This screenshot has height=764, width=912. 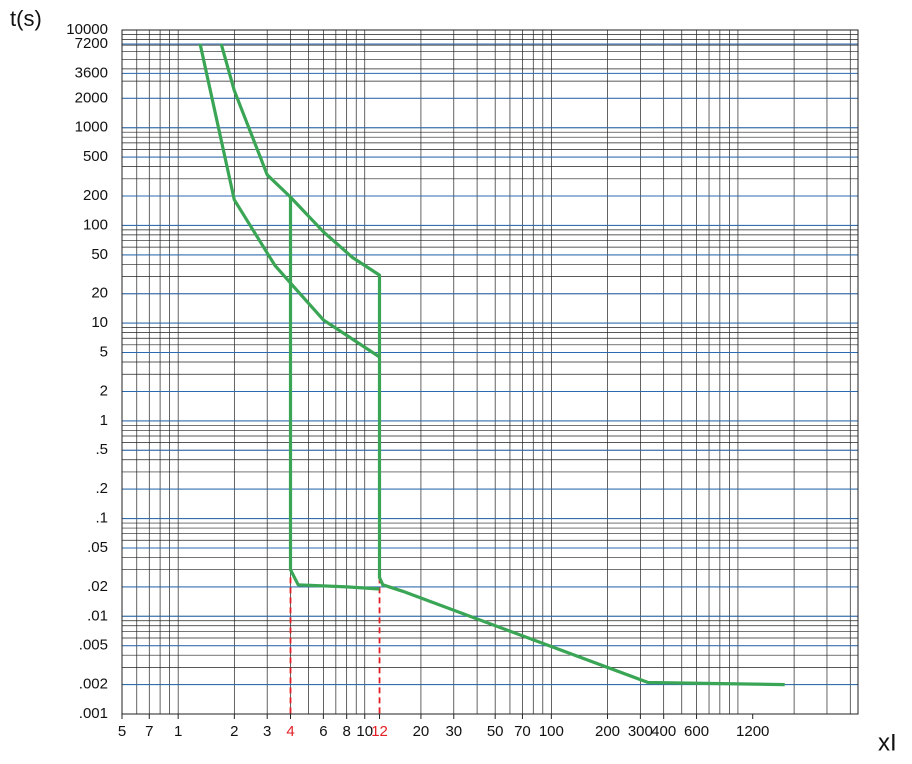 I want to click on x-tick-label: 6, so click(x=323, y=731).